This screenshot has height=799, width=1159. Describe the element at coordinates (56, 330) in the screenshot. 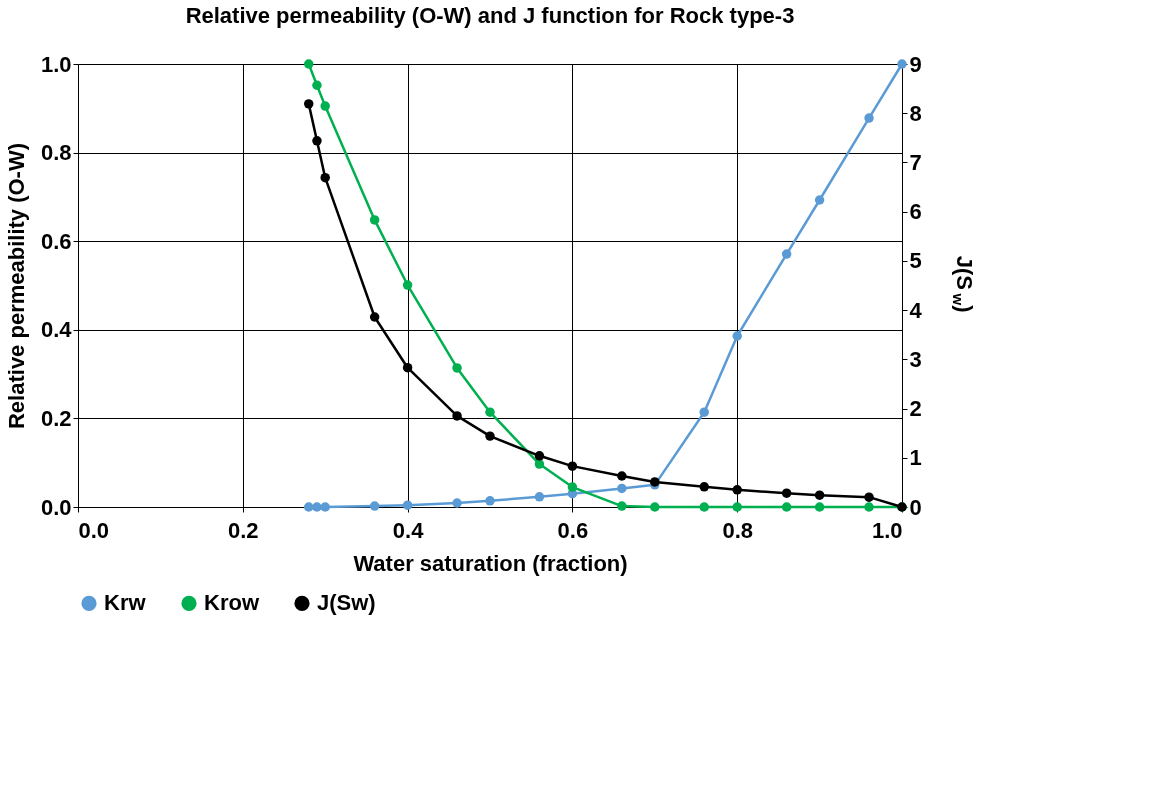

I see `y-tick-label: 0.4` at that location.